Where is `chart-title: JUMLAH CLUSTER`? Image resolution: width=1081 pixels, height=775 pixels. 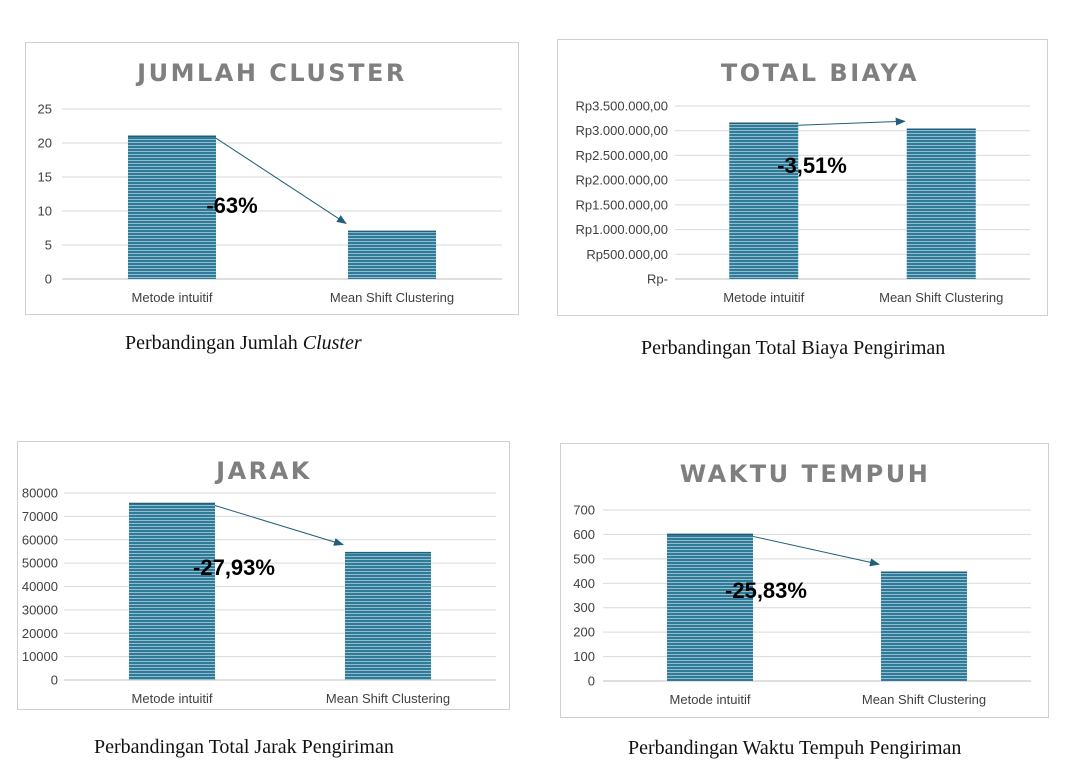
chart-title: JUMLAH CLUSTER is located at coordinates (271, 73).